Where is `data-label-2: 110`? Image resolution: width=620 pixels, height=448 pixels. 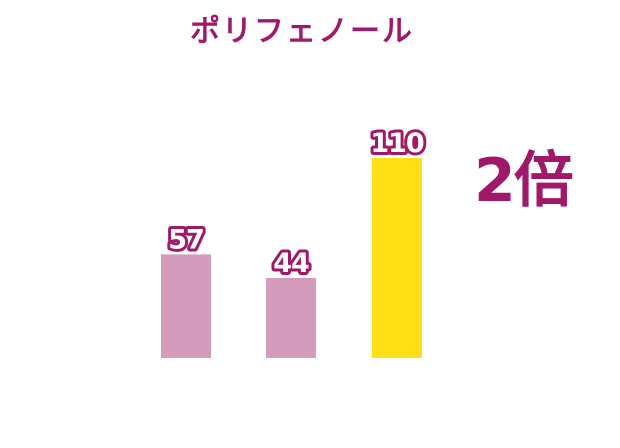 data-label-2: 110 is located at coordinates (397, 143).